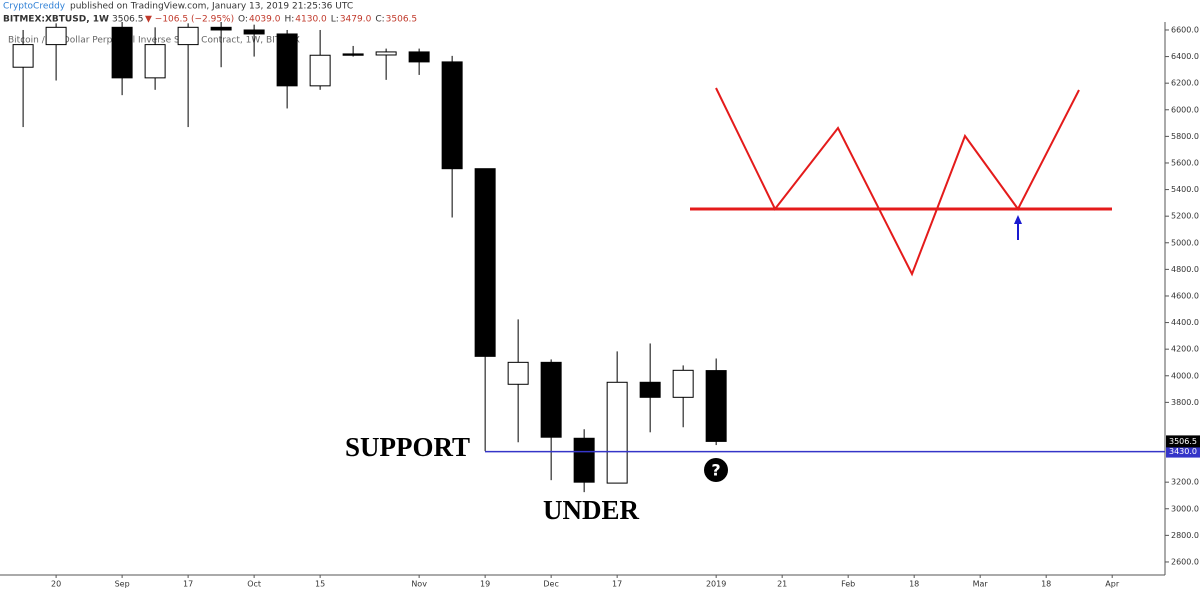 This screenshot has width=1200, height=590. What do you see at coordinates (1185, 109) in the screenshot?
I see `y-tick-label: 6000.0` at bounding box center [1185, 109].